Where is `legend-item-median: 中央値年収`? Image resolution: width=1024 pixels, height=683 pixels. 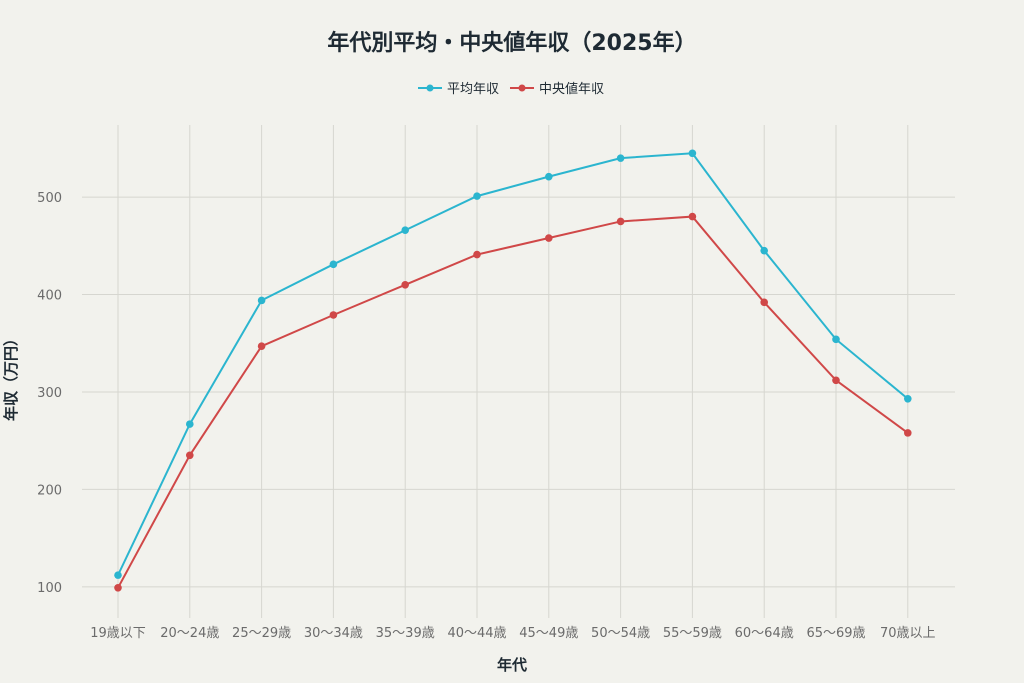 legend-item-median: 中央値年収 is located at coordinates (557, 89).